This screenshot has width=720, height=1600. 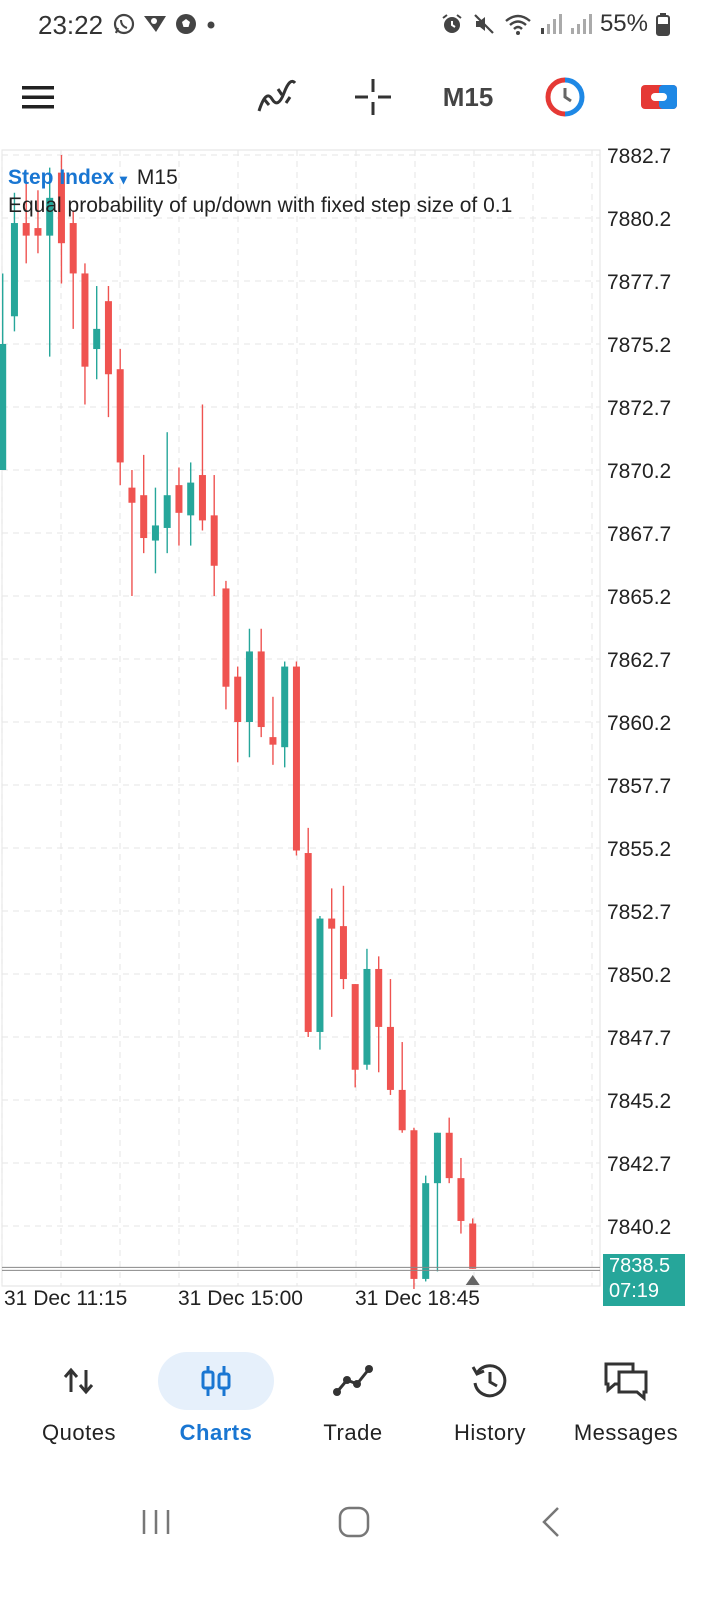 I want to click on system-navigation-bar, so click(x=360, y=1525).